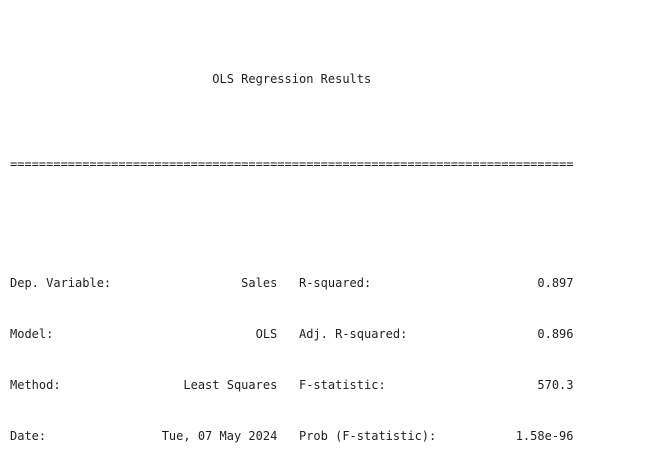 This screenshot has width=672, height=464. I want to click on stat-label: Date:, so click(28, 436).